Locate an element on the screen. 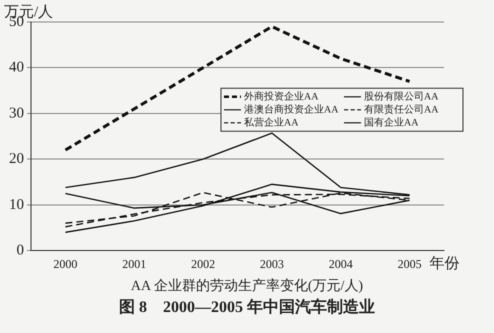 The image size is (494, 333). text: AA 企业群的劳动生产率变化(万元/人) is located at coordinates (247, 286).